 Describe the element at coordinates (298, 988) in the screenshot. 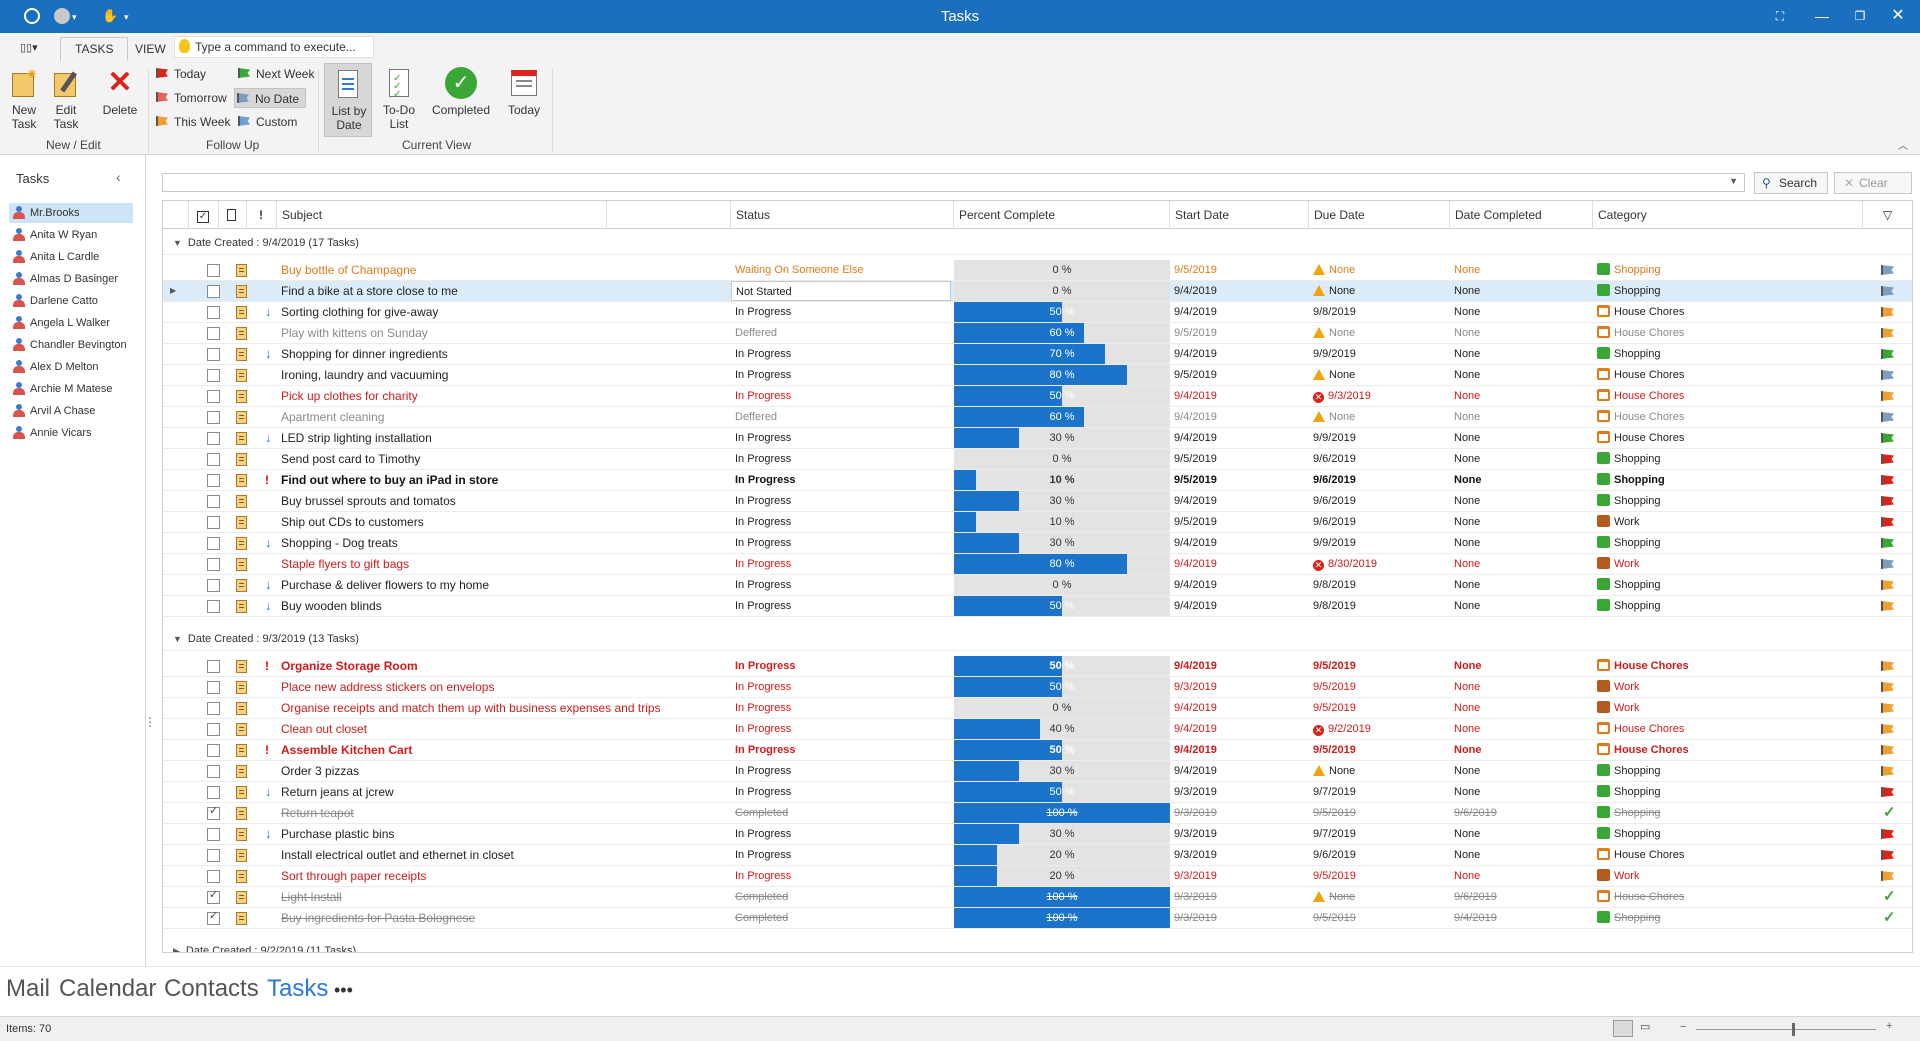

I see `nav-tasks: Tasks` at that location.